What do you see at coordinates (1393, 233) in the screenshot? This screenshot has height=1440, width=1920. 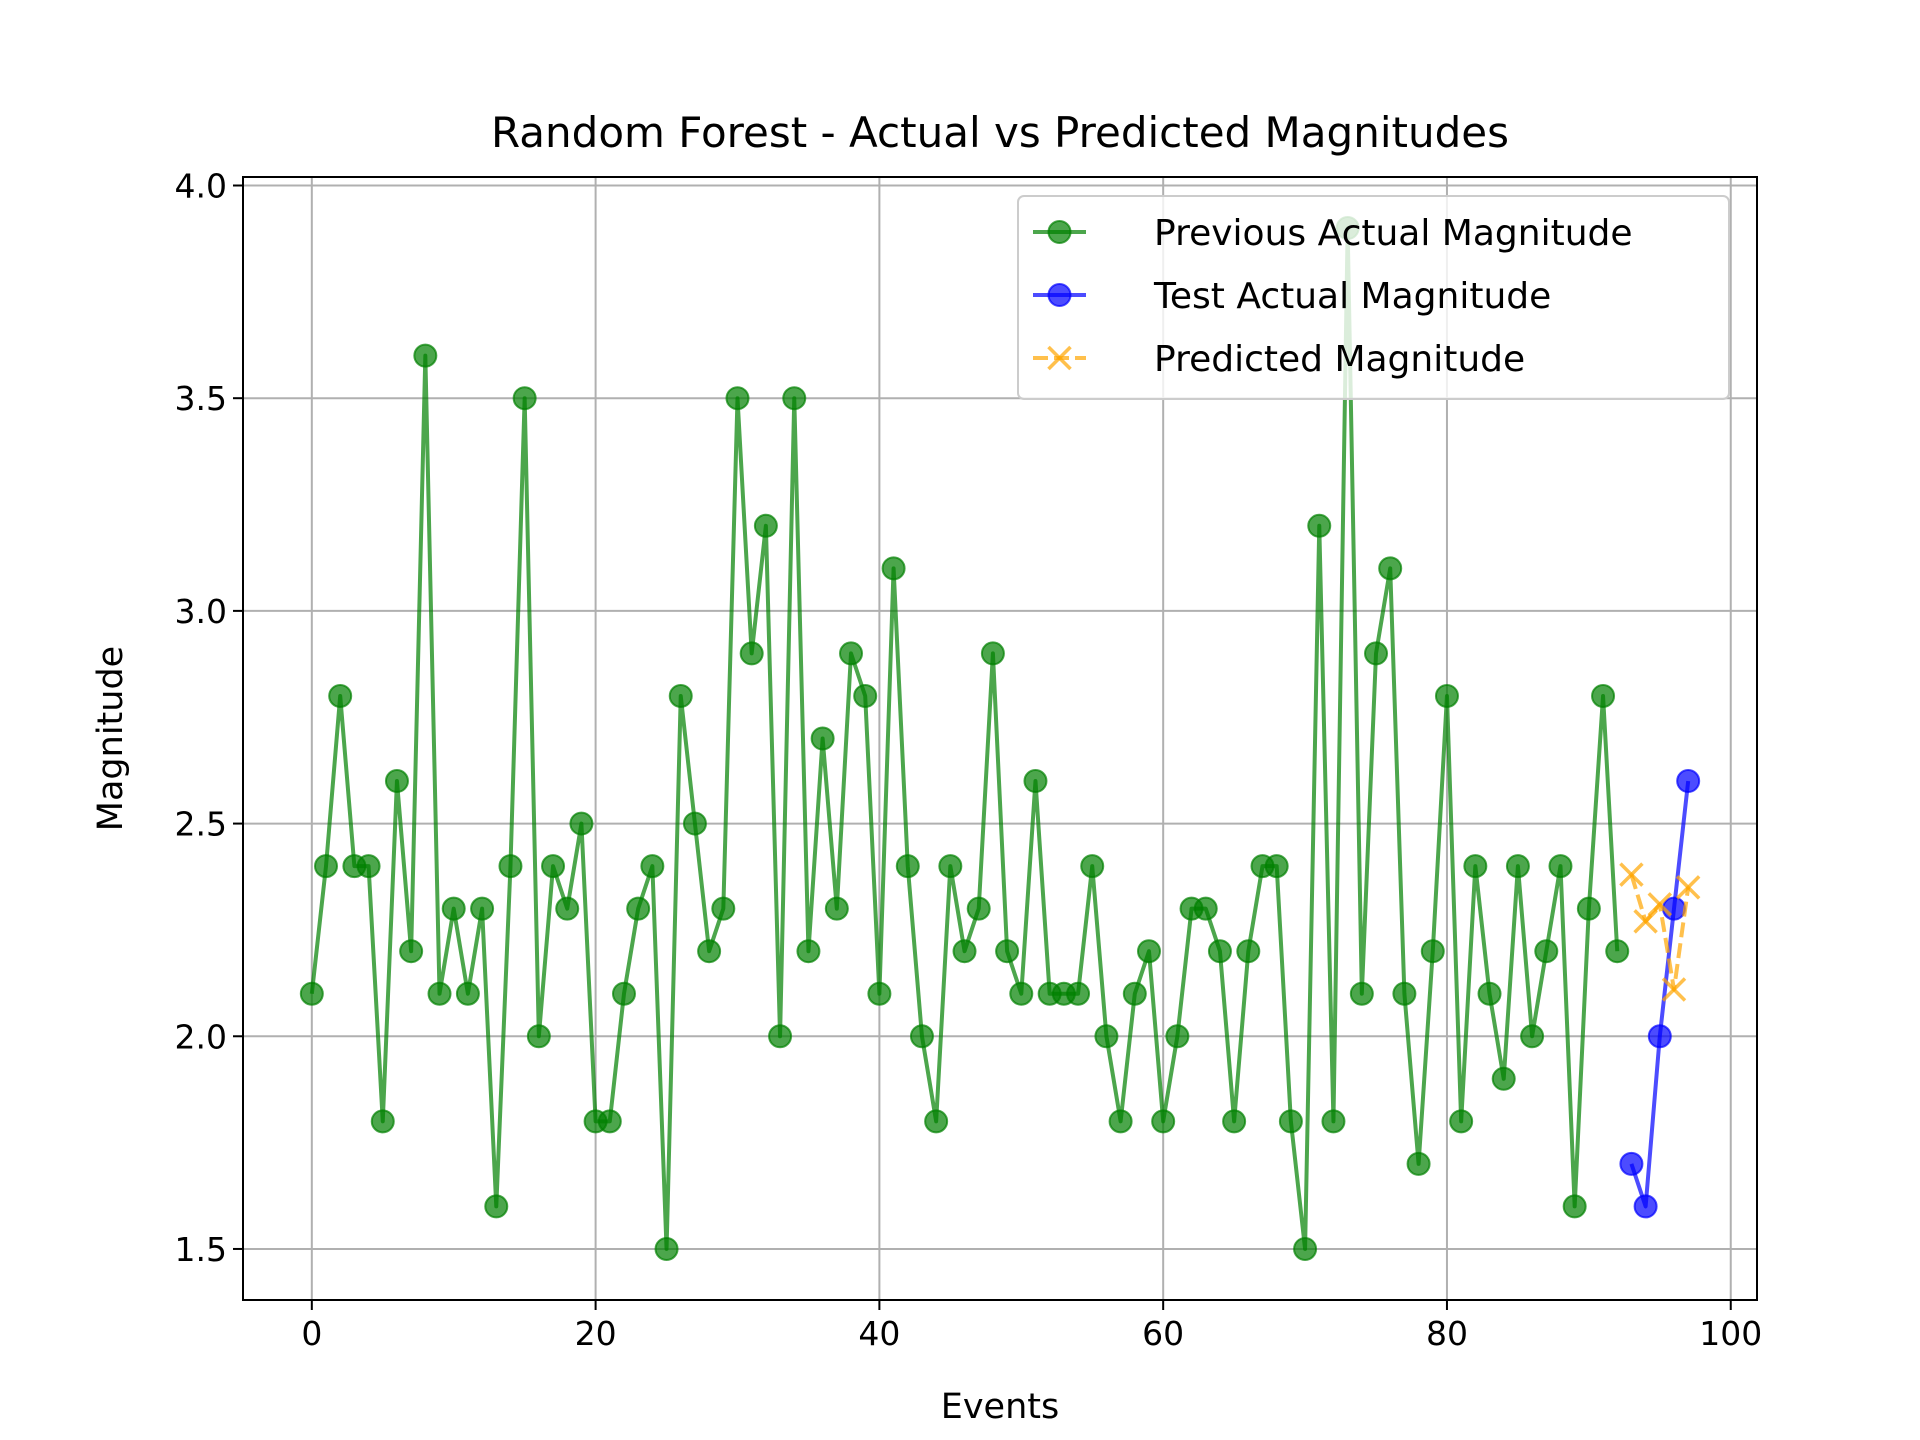 I see `legend-label: Previous Actual Magnitude` at bounding box center [1393, 233].